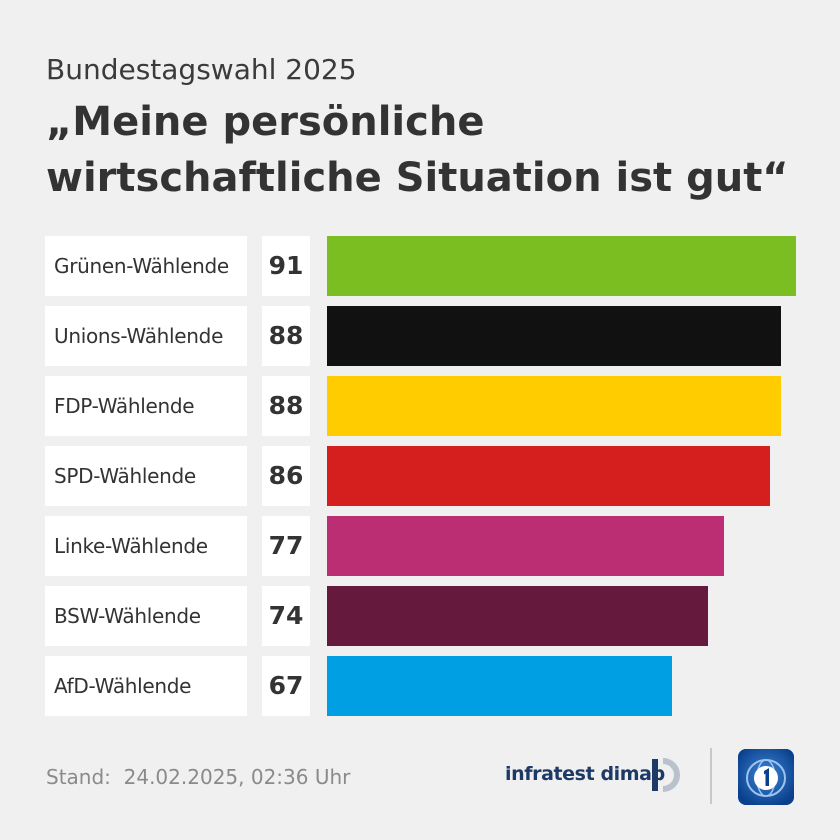 This screenshot has height=840, width=840. Describe the element at coordinates (141, 266) in the screenshot. I see `category-label: Grünen-Wählende` at that location.